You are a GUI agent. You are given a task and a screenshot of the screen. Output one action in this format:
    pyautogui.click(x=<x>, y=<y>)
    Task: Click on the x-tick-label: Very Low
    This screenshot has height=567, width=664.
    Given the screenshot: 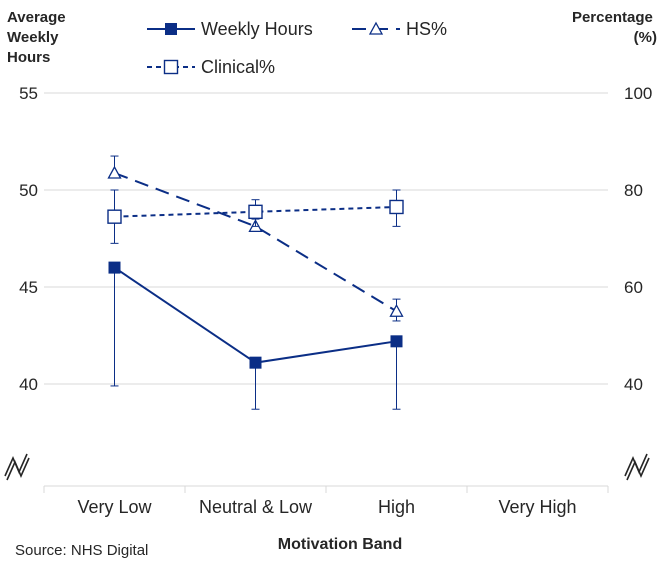 What is the action you would take?
    pyautogui.click(x=114, y=507)
    